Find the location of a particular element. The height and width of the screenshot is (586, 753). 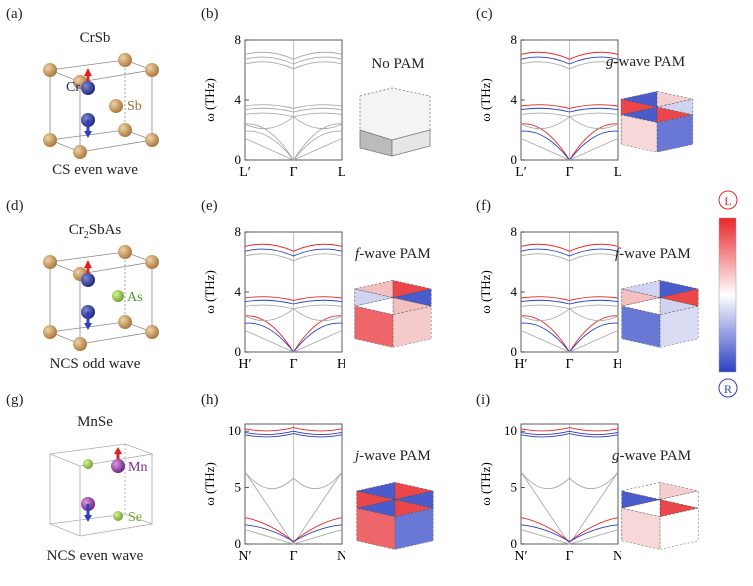

y-tick-label: 5 is located at coordinates (238, 487).